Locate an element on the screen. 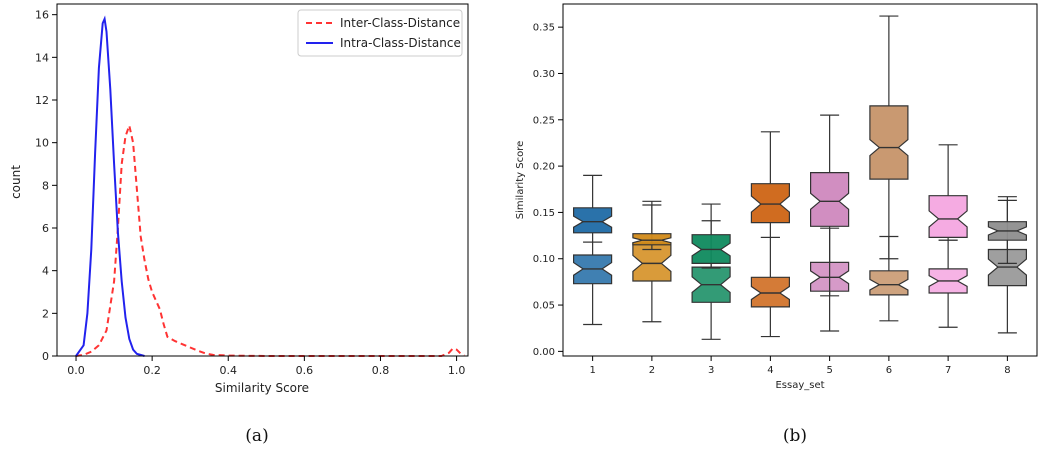  x-tick-label: 8 is located at coordinates (1007, 370).